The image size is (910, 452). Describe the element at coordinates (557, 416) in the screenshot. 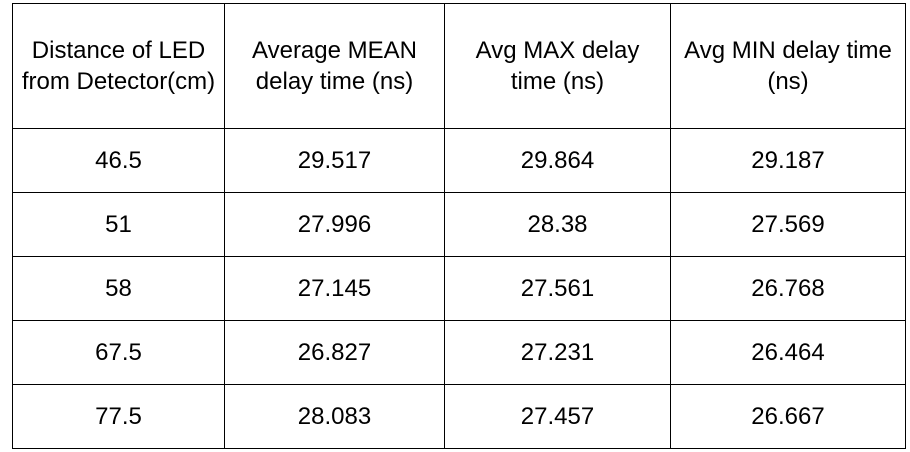

I see `table-cell: 27.457` at that location.